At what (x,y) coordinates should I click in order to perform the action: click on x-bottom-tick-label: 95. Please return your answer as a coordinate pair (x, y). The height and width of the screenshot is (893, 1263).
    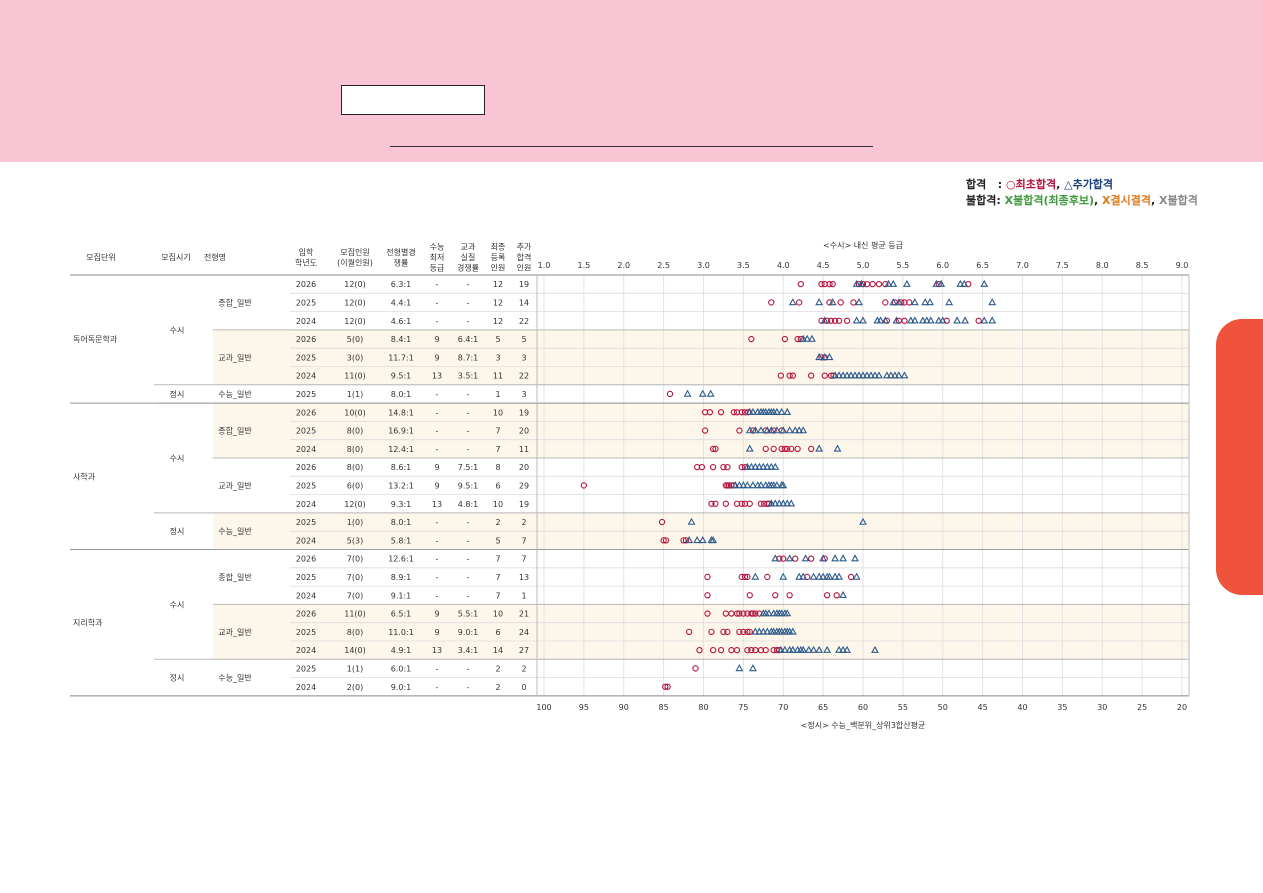
    Looking at the image, I should click on (584, 707).